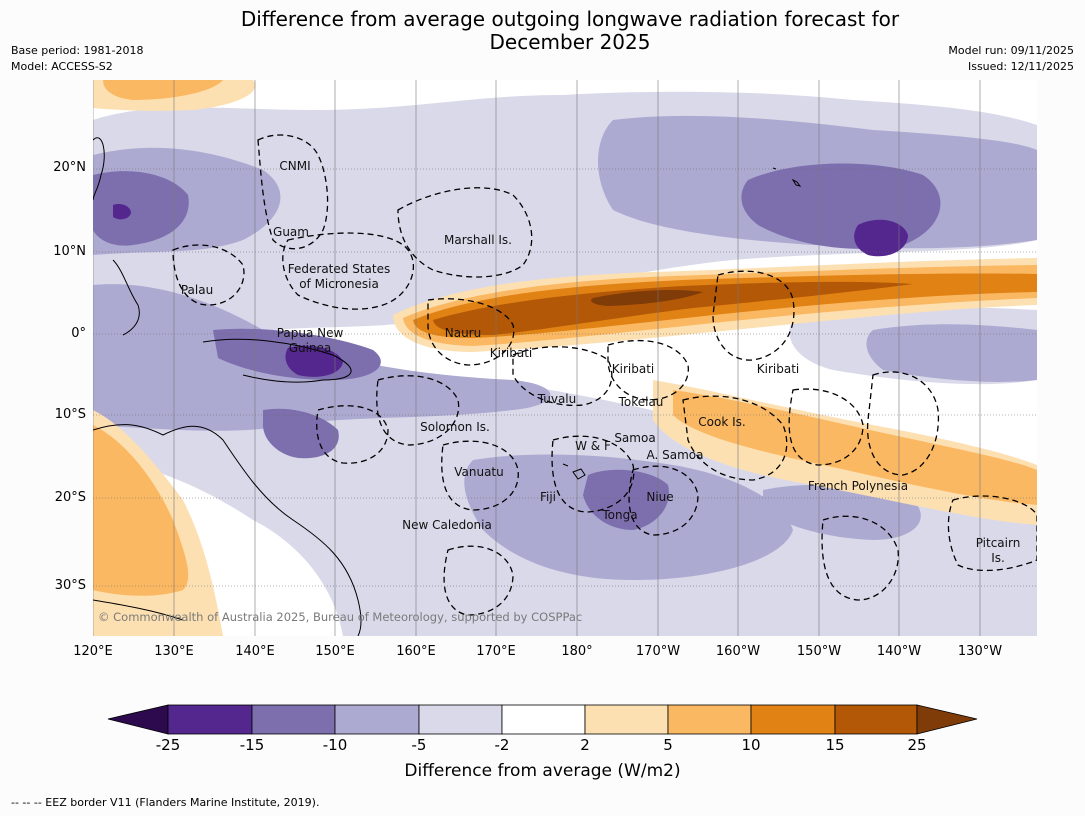  Describe the element at coordinates (77, 59) in the screenshot. I see `meta-left: Base period: 1981-2018 Model: ACCESS-S2` at that location.